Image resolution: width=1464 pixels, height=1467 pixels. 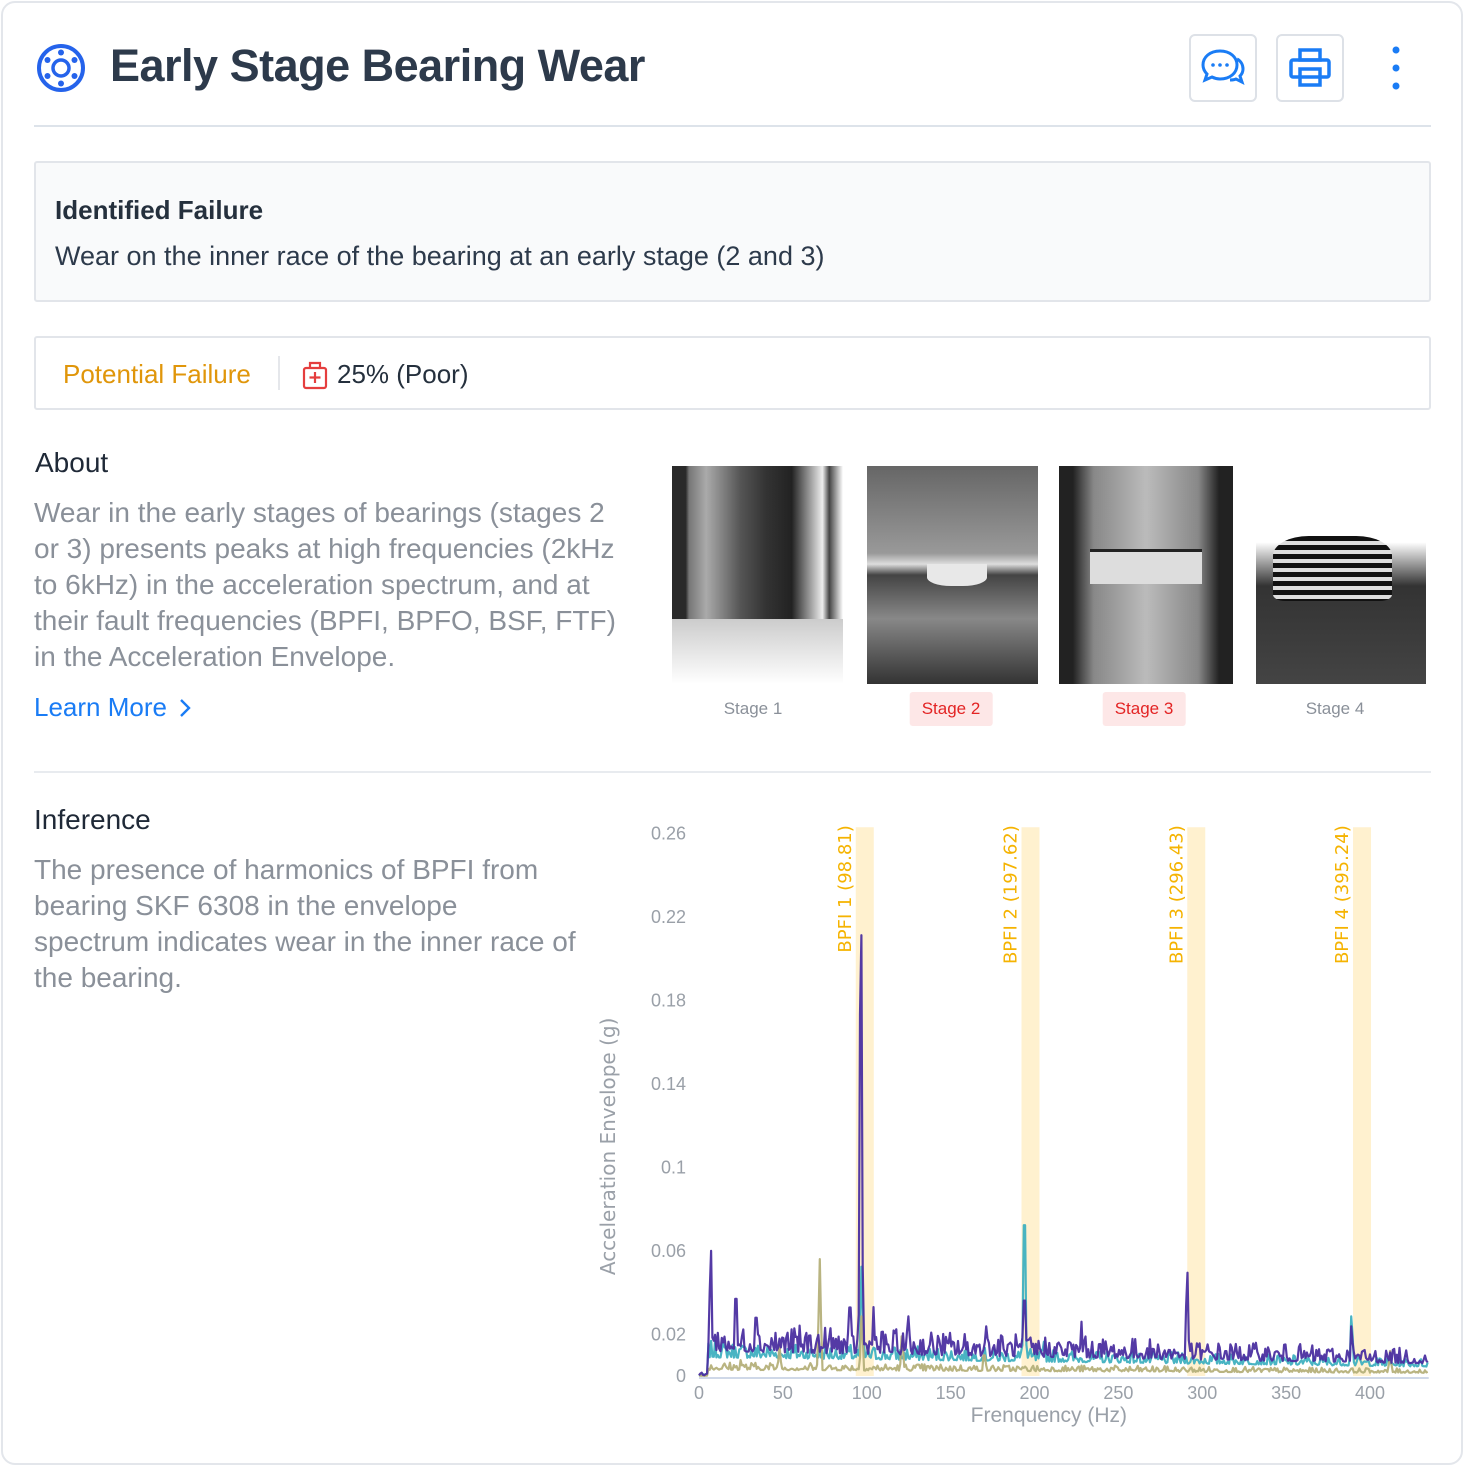 I want to click on print-icon, so click(x=1310, y=67).